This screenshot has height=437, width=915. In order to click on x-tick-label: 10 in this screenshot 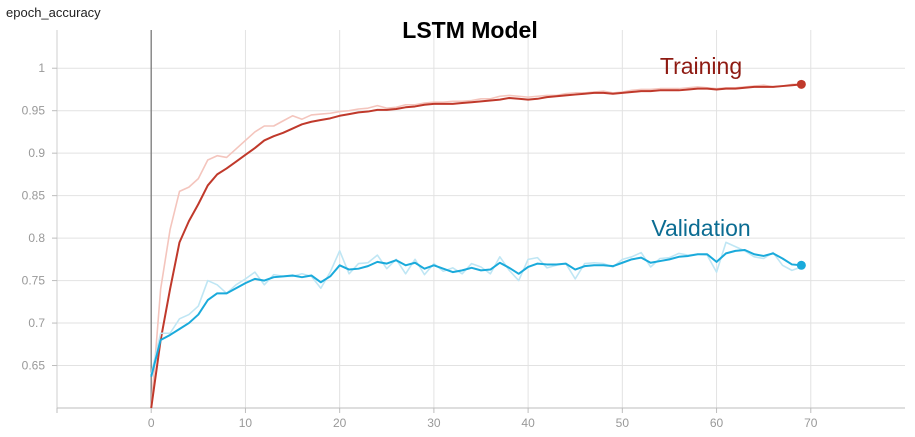, I will do `click(246, 423)`.